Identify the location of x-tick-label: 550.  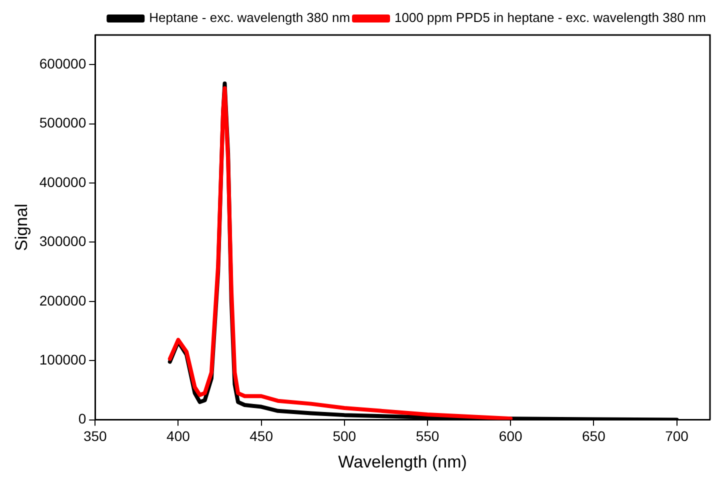
(428, 436).